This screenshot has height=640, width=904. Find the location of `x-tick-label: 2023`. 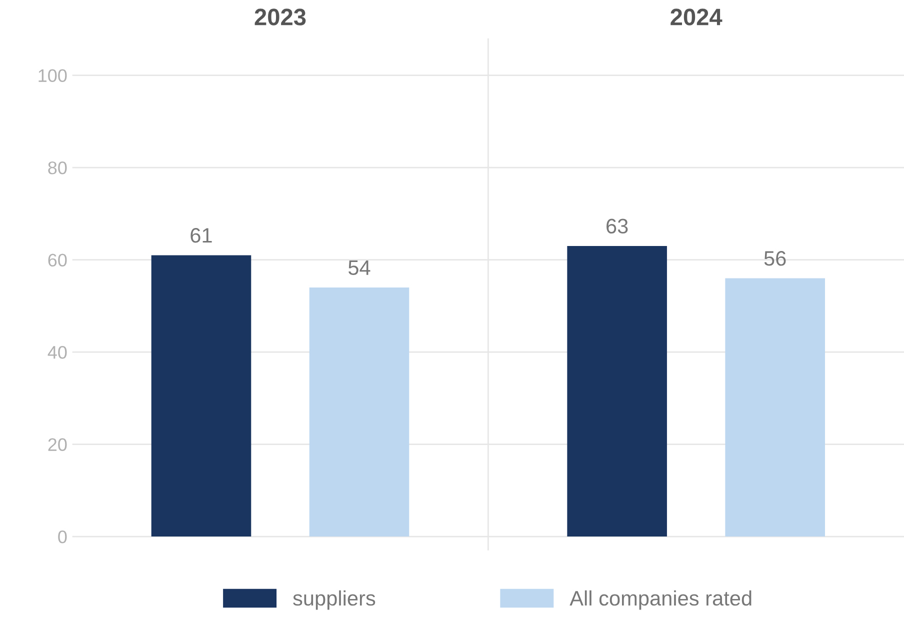

x-tick-label: 2023 is located at coordinates (280, 17).